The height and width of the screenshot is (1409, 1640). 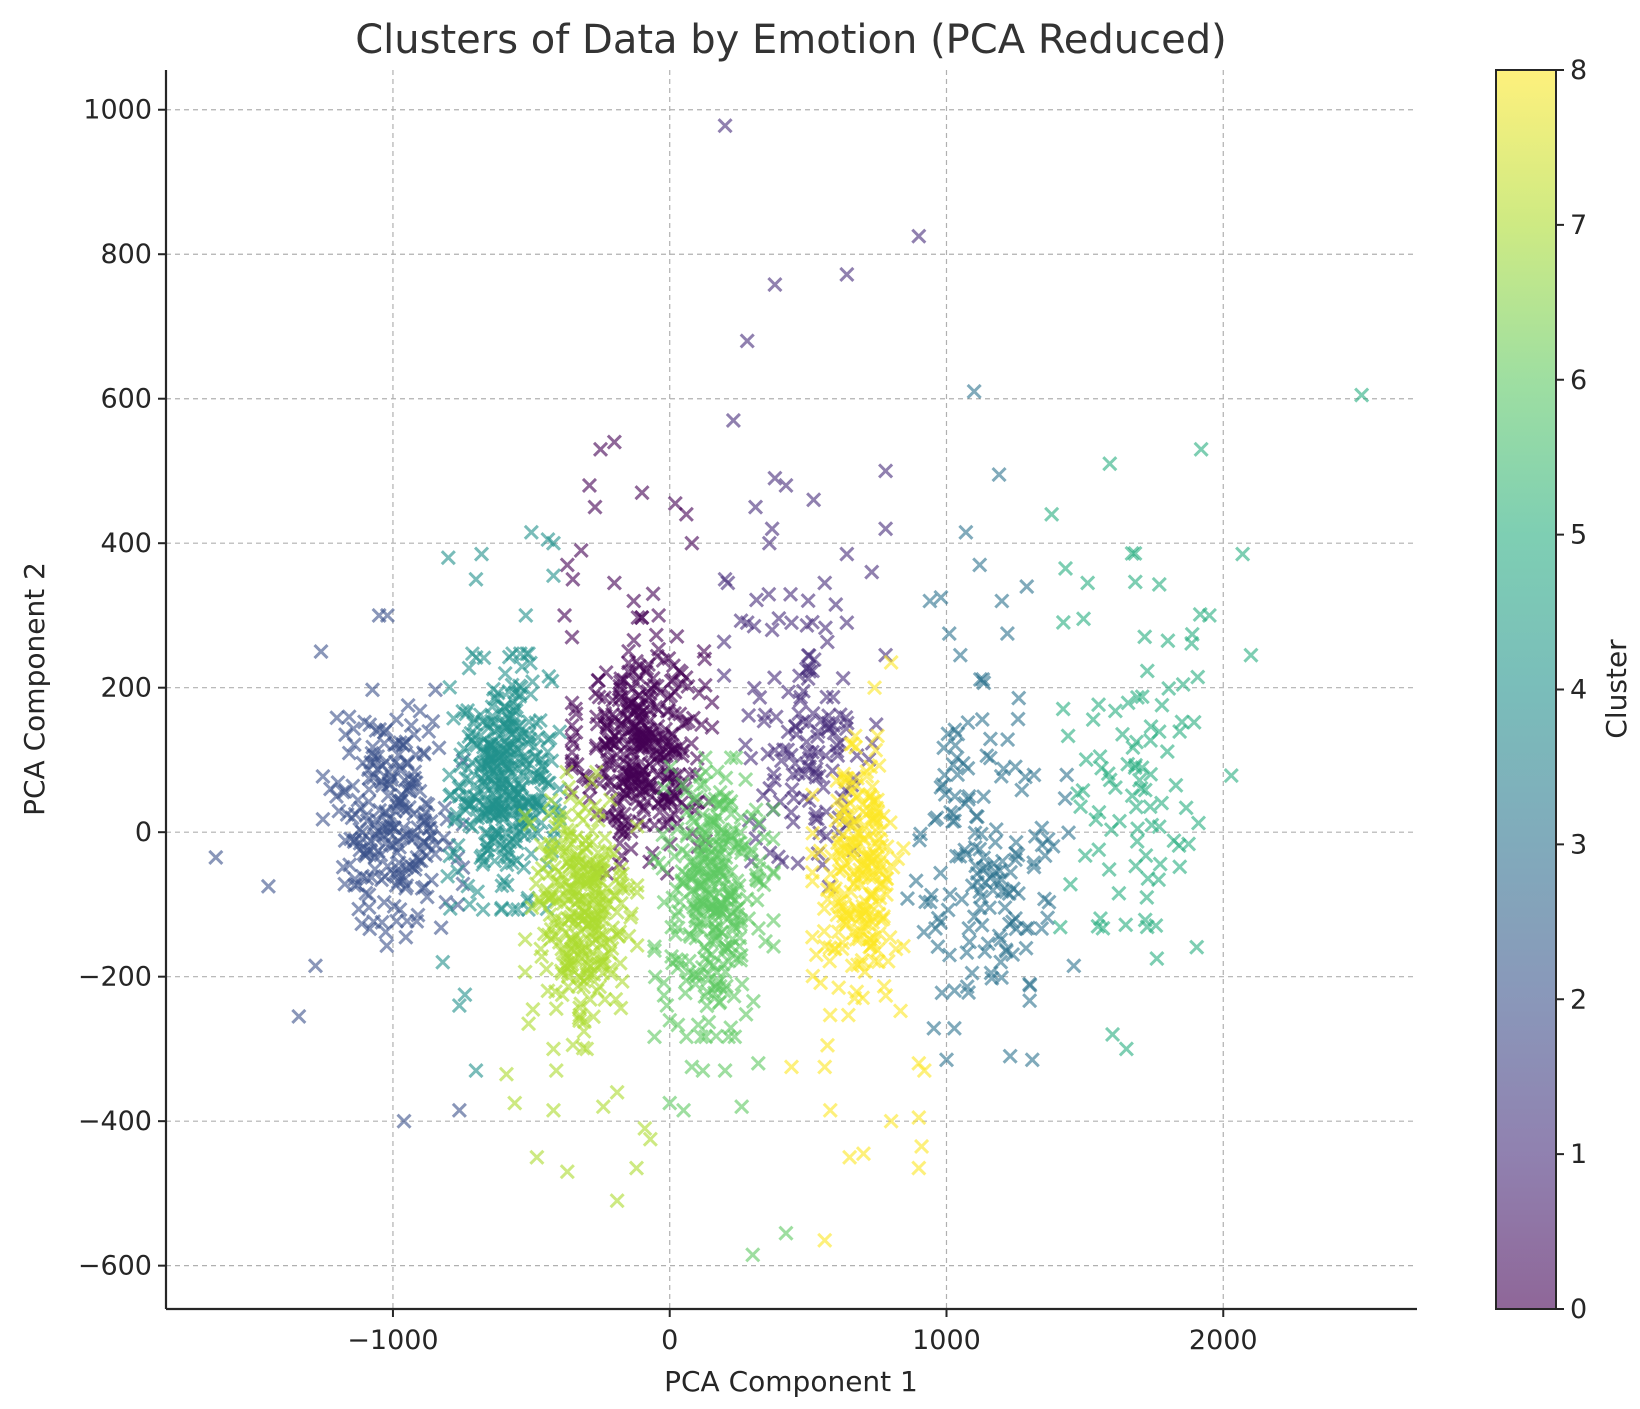 I want to click on y-tick-label: 600, so click(x=126, y=399).